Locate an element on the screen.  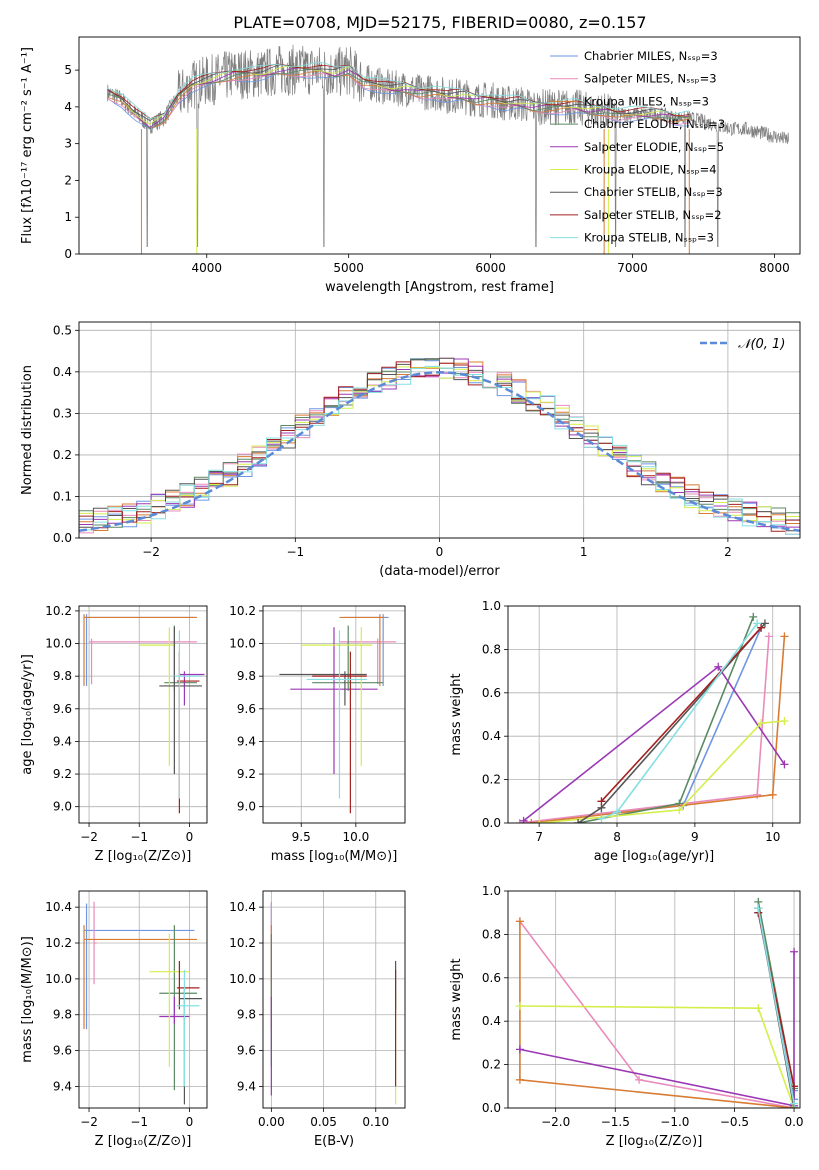
x-tick-label: 10 is located at coordinates (772, 837).